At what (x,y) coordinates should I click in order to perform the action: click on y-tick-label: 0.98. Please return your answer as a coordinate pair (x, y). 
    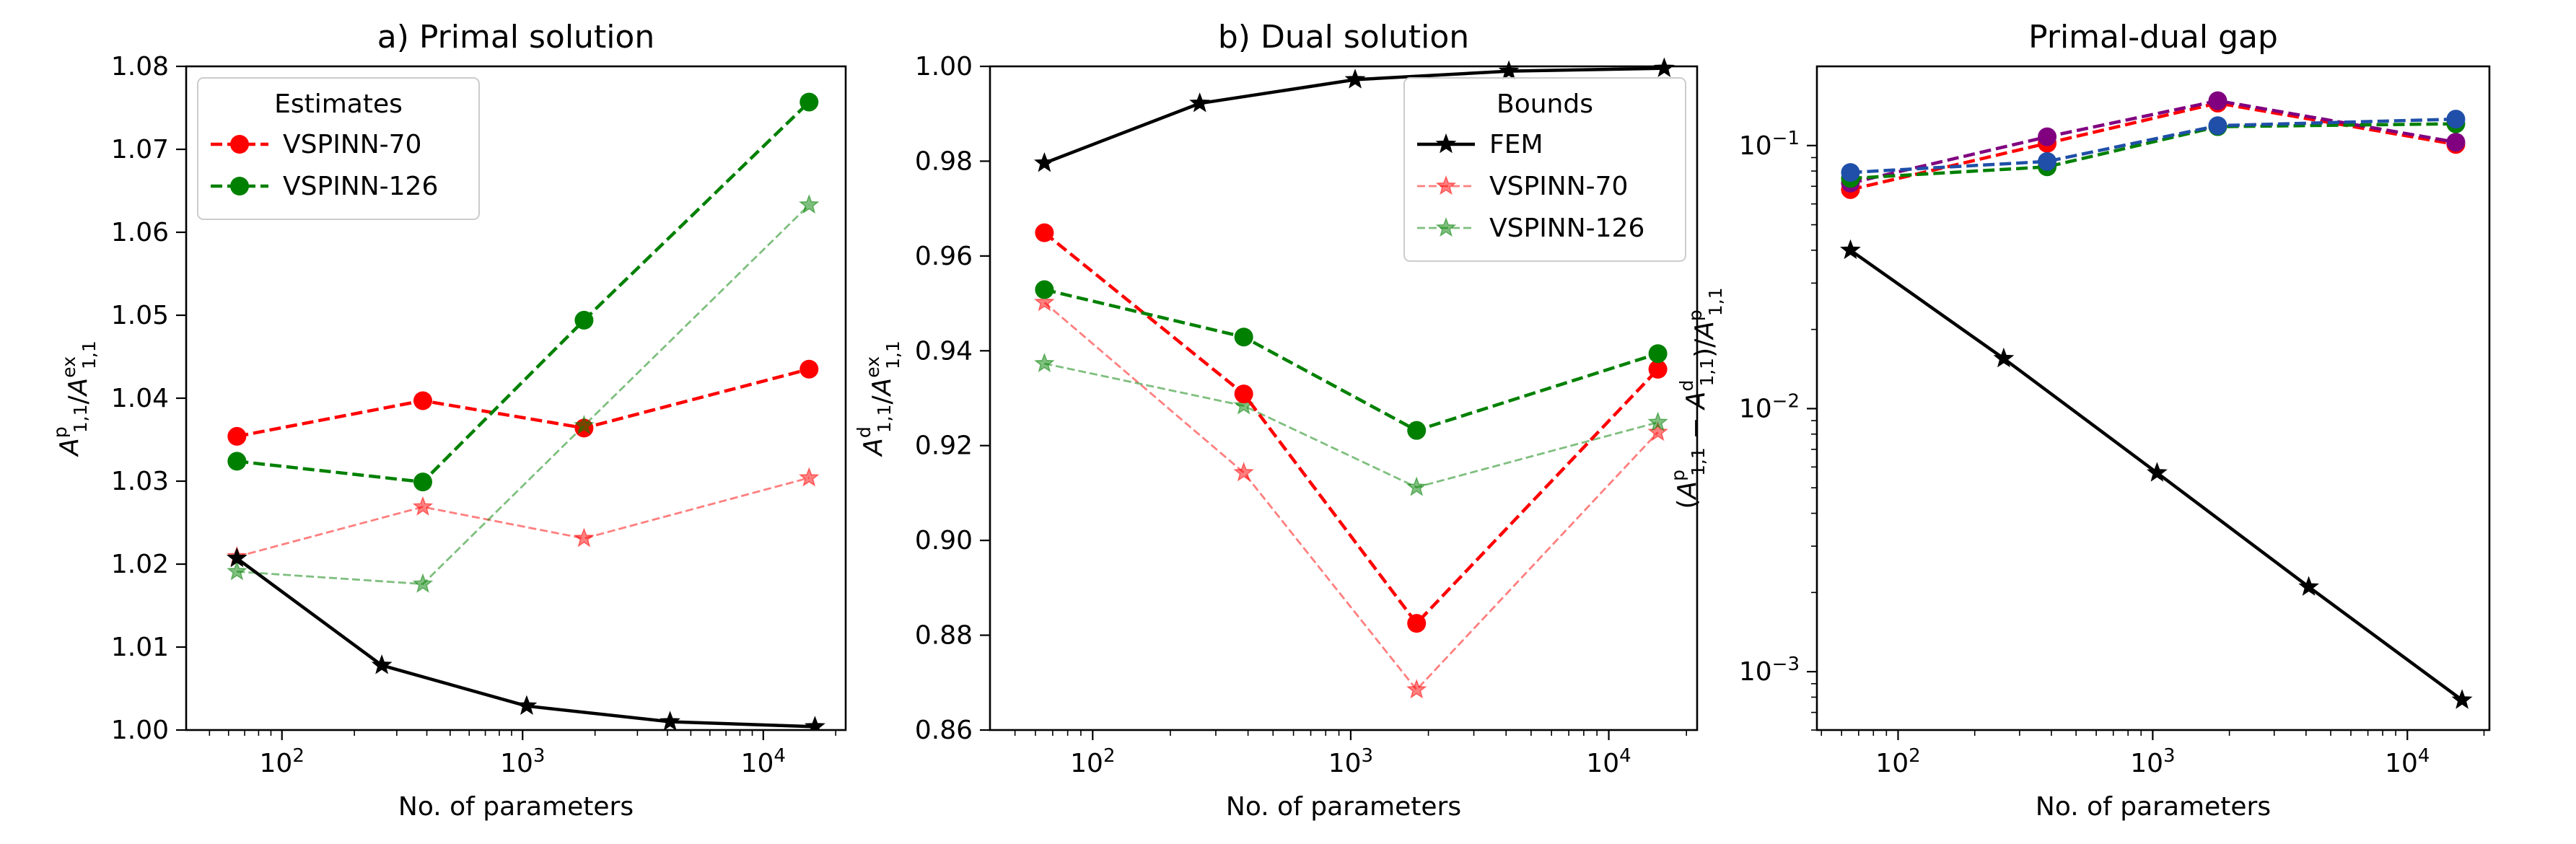
    Looking at the image, I should click on (944, 161).